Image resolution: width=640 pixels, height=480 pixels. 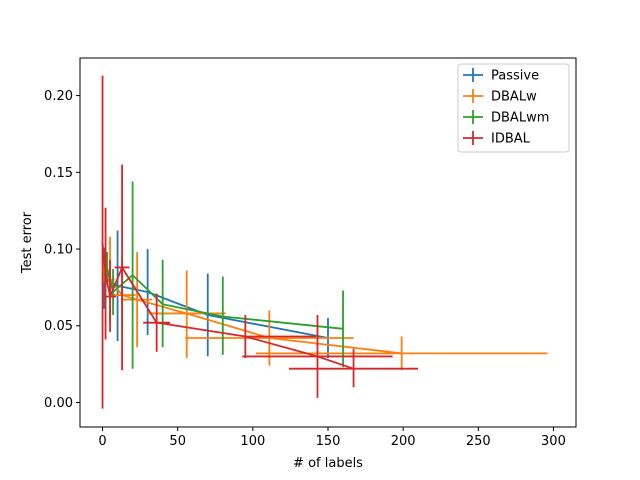 What do you see at coordinates (102, 441) in the screenshot?
I see `x-tick-label: 0` at bounding box center [102, 441].